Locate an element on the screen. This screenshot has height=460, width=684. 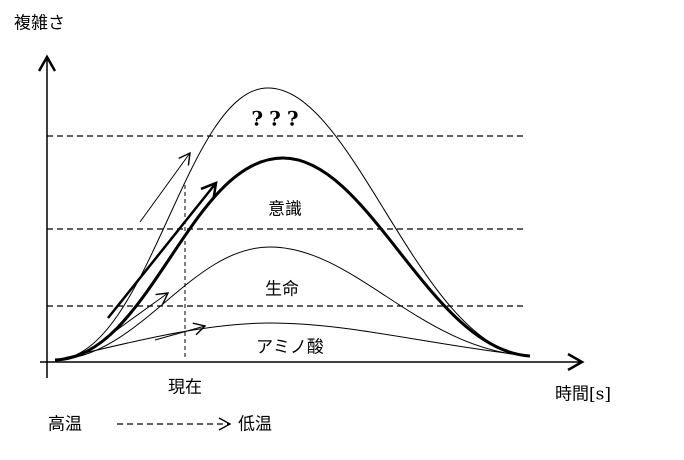
x-axis-label: 時間[s] is located at coordinates (583, 395).